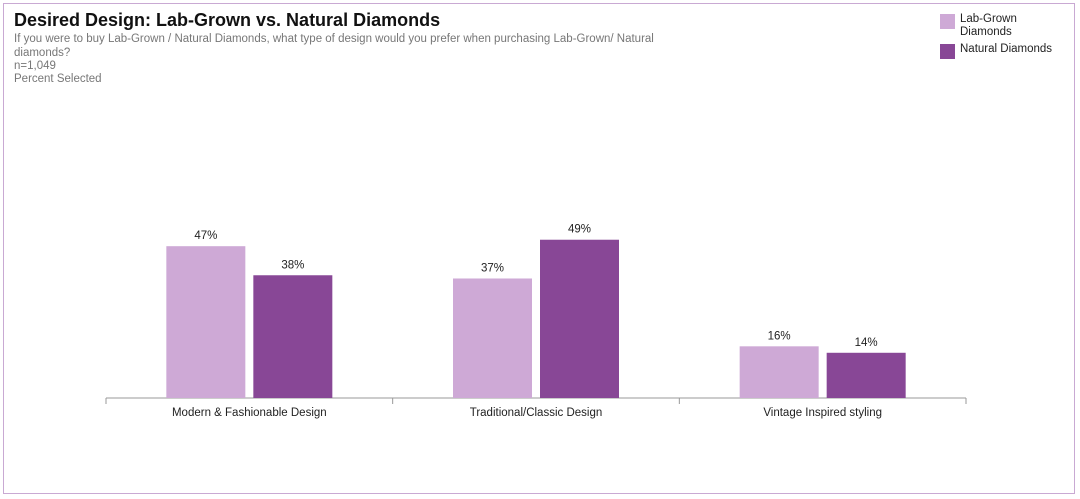 Image resolution: width=1080 pixels, height=499 pixels. I want to click on bar-lab-grown-diamonds-vintage-inspired-styling, so click(779, 372).